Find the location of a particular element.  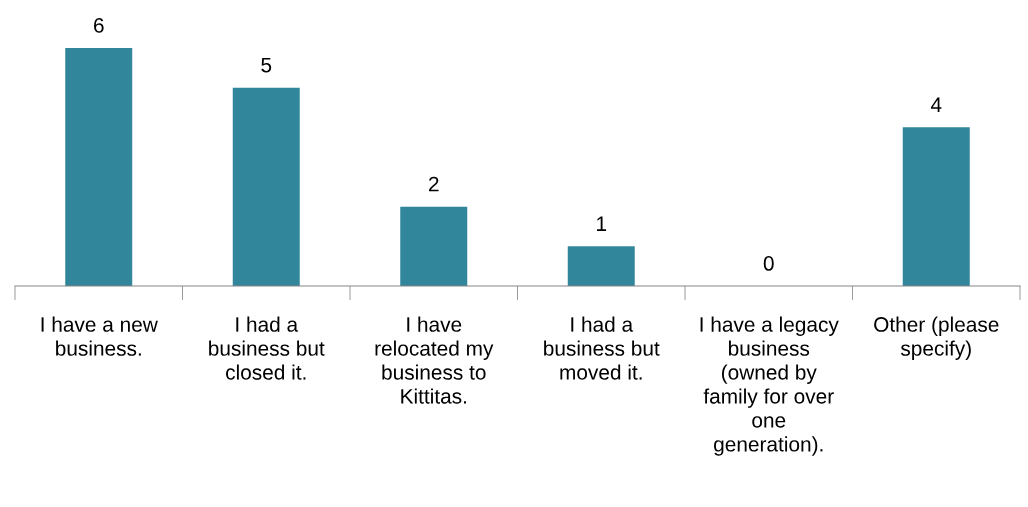

x-tick-label: I had a business but moved it. is located at coordinates (602, 348).